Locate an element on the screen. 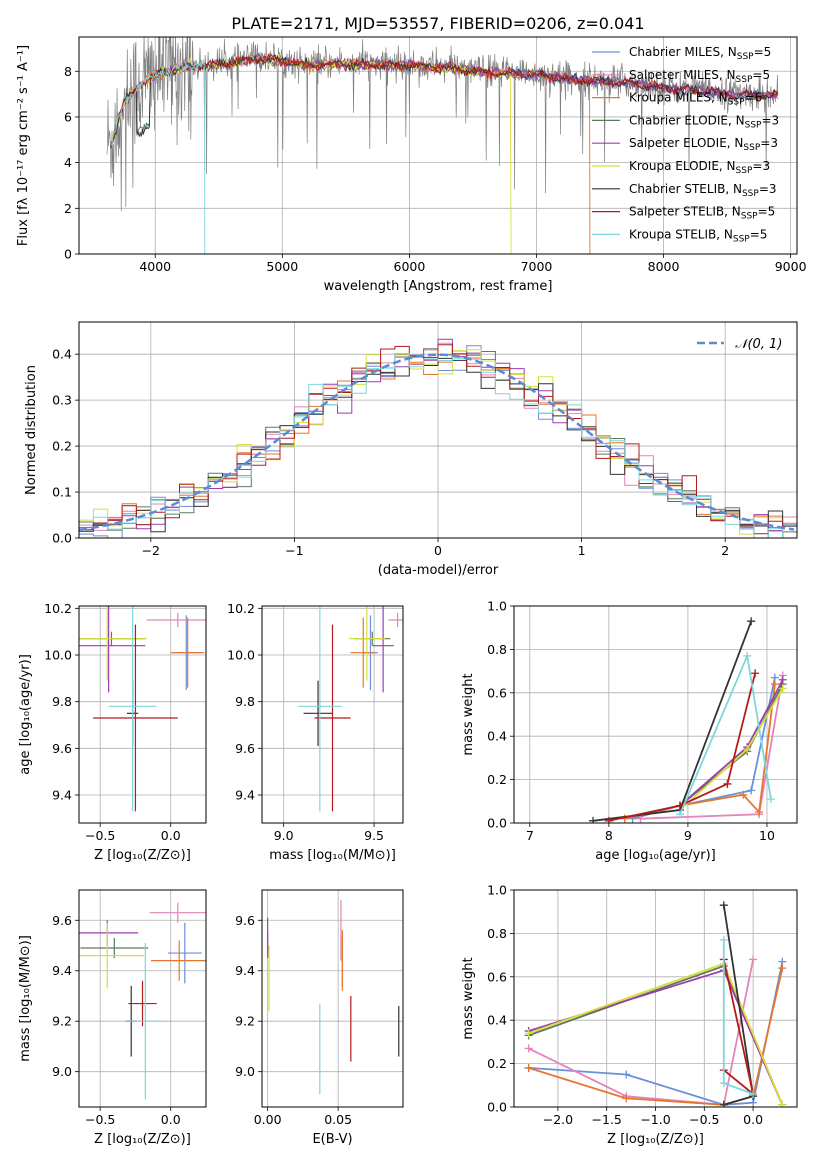  x-tick-label: 9000 is located at coordinates (791, 266).